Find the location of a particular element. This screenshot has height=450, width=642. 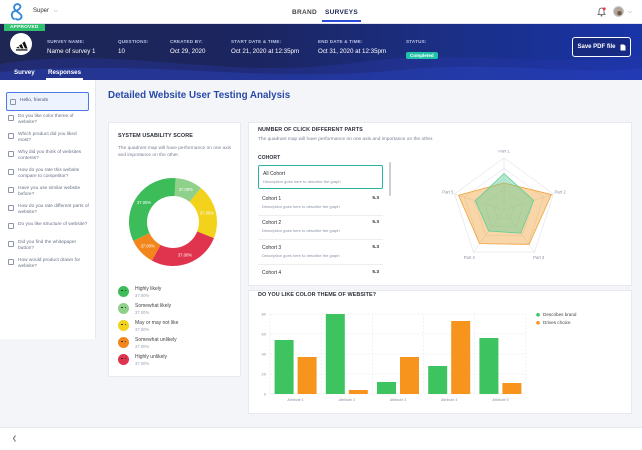

legend-highly-unlikely: Highly unlikely 37.00% is located at coordinates (142, 360).